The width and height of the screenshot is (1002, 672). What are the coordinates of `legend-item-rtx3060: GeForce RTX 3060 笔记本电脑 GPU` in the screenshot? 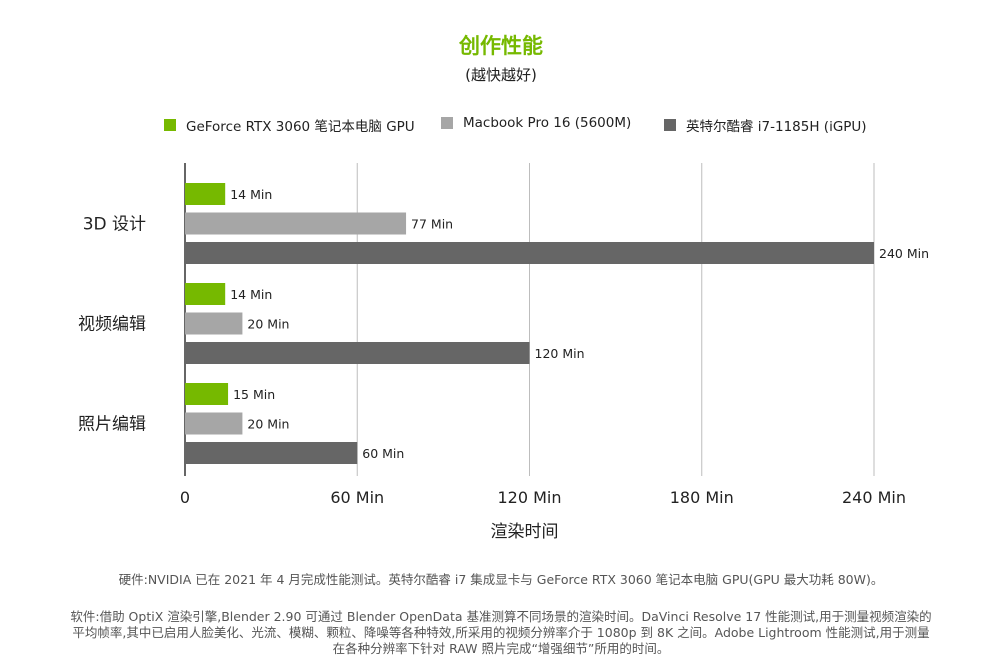 It's located at (289, 125).